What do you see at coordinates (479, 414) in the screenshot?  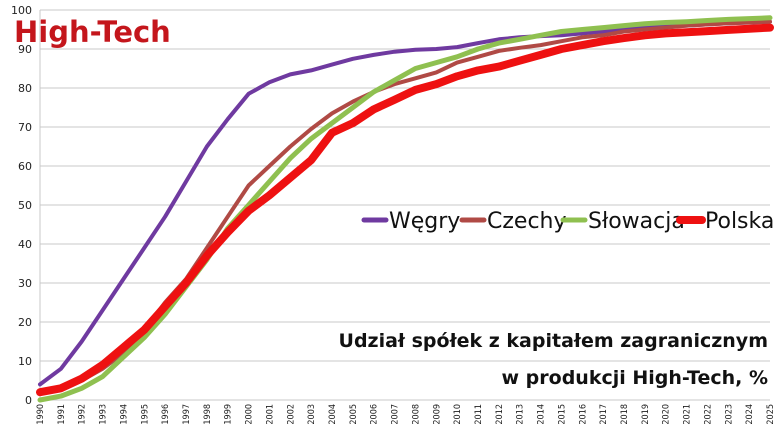 I see `x-tick-label: 2011` at bounding box center [479, 414].